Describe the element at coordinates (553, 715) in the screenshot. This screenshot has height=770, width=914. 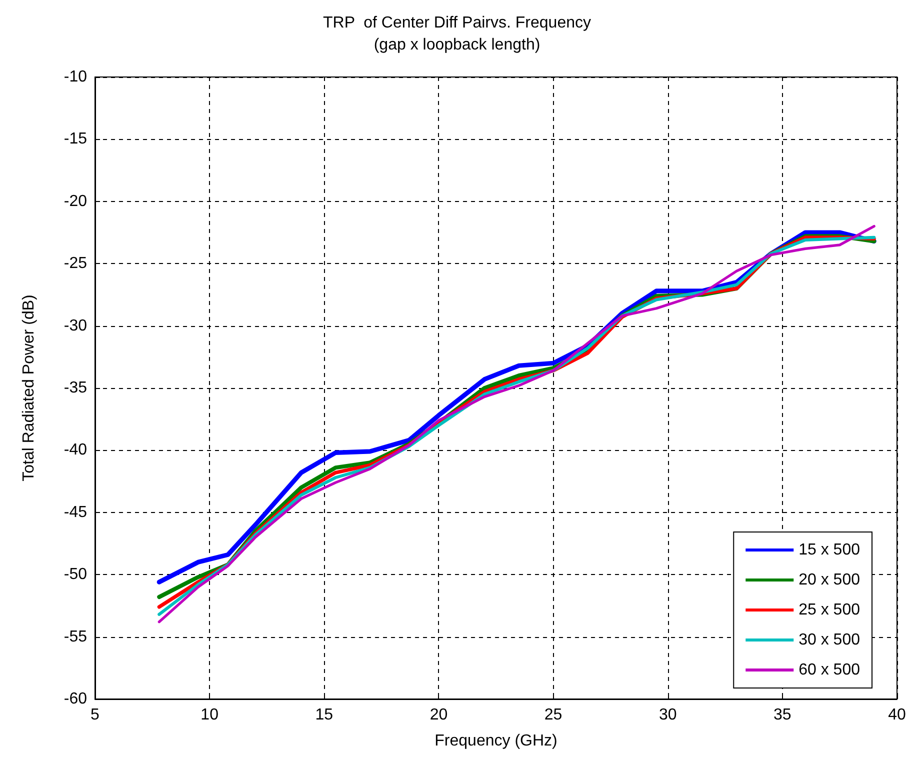
I see `x-tick-label: 25` at that location.